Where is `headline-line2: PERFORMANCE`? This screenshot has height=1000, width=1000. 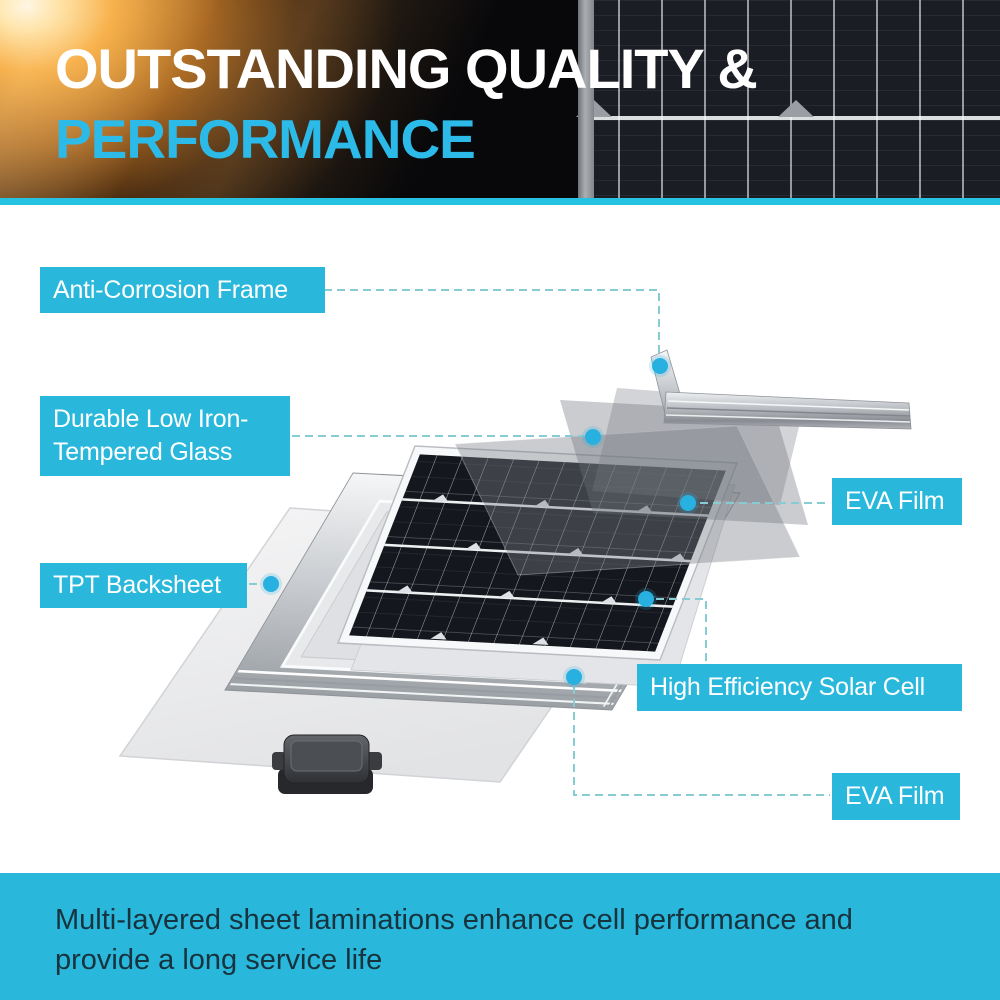
headline-line2: PERFORMANCE is located at coordinates (265, 139).